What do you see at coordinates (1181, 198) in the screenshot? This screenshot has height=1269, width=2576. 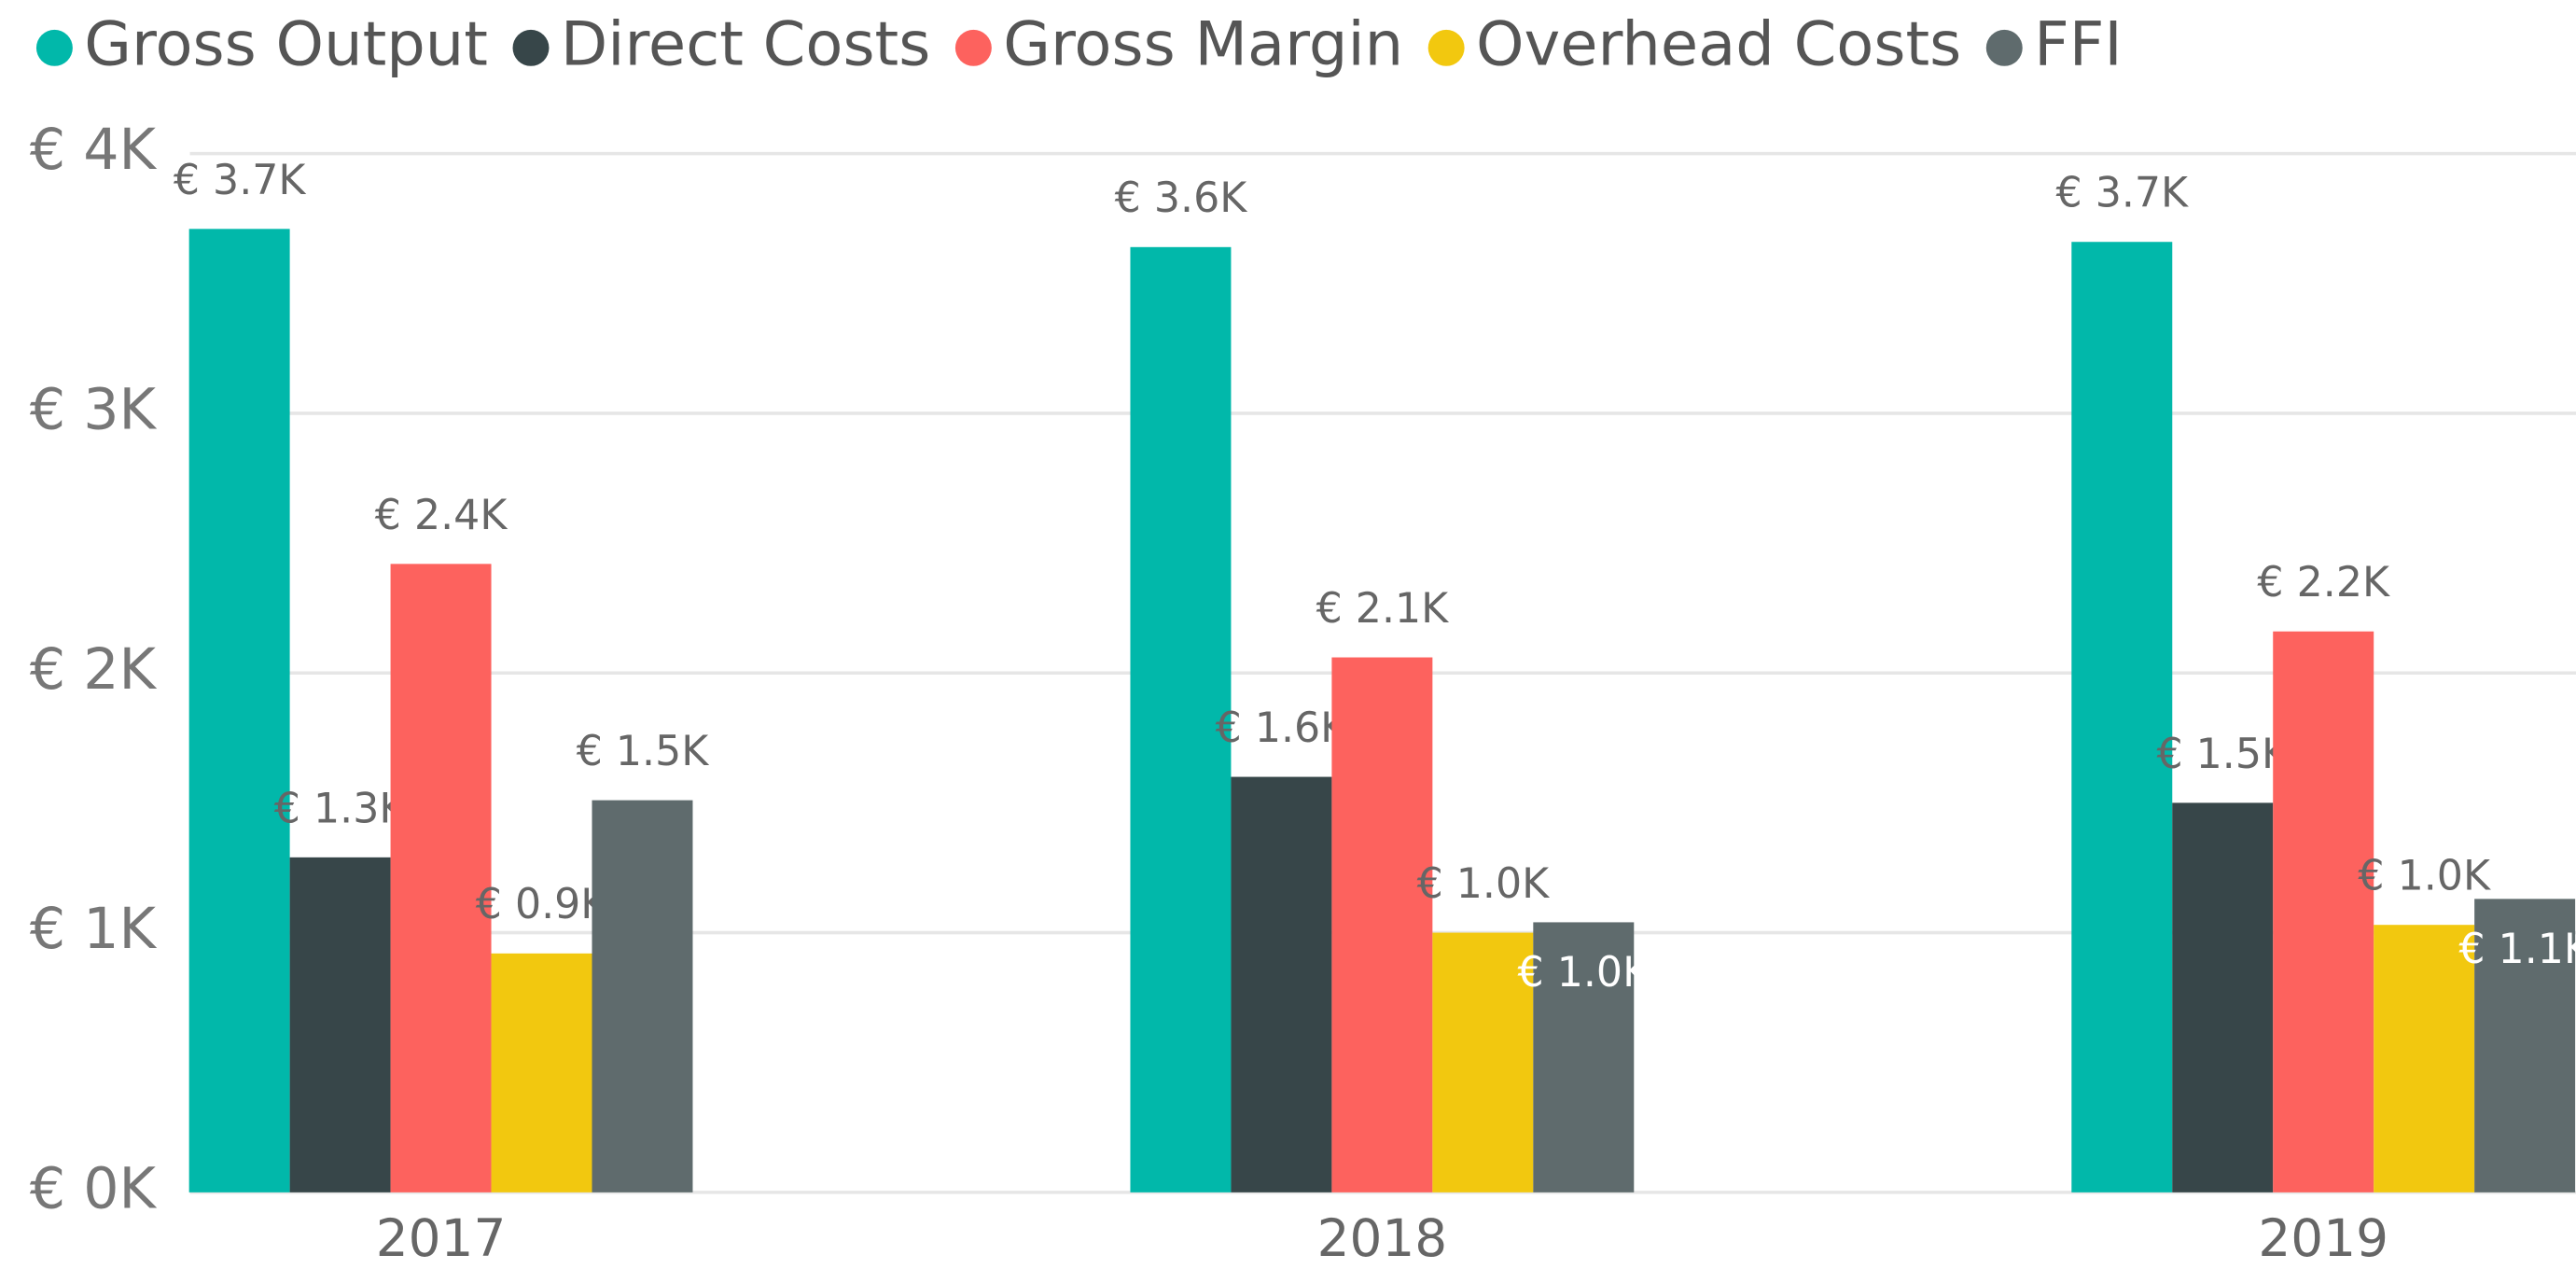 I see `data-label: € 3.6K` at bounding box center [1181, 198].